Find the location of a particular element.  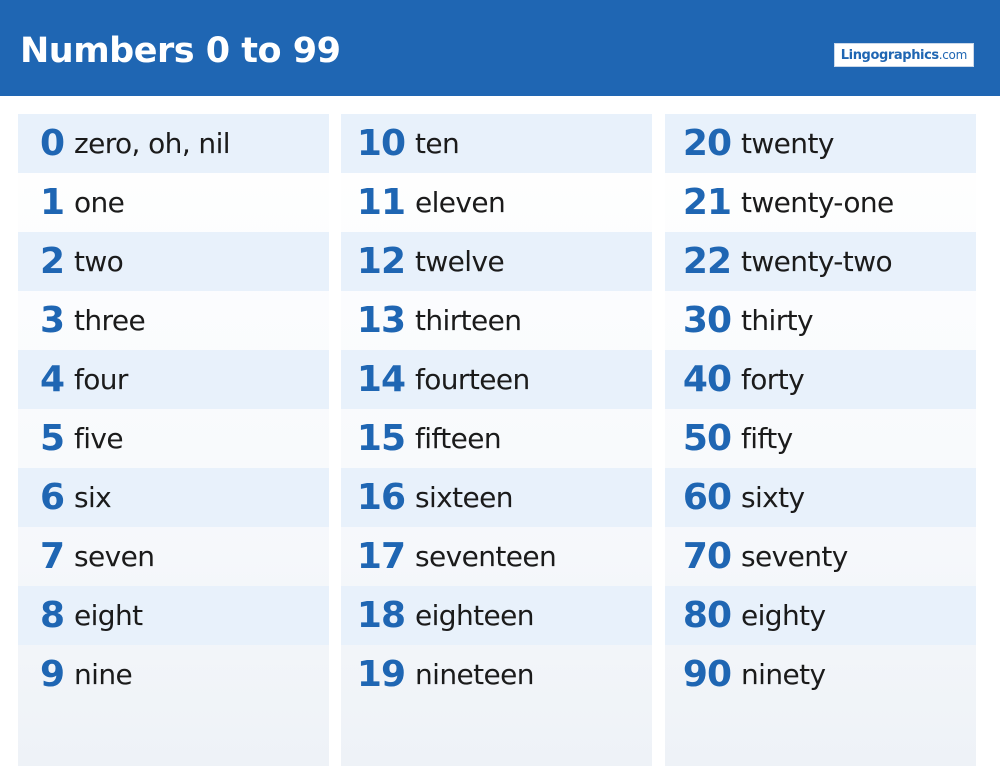

number-row: 11 eleven is located at coordinates (496, 202).